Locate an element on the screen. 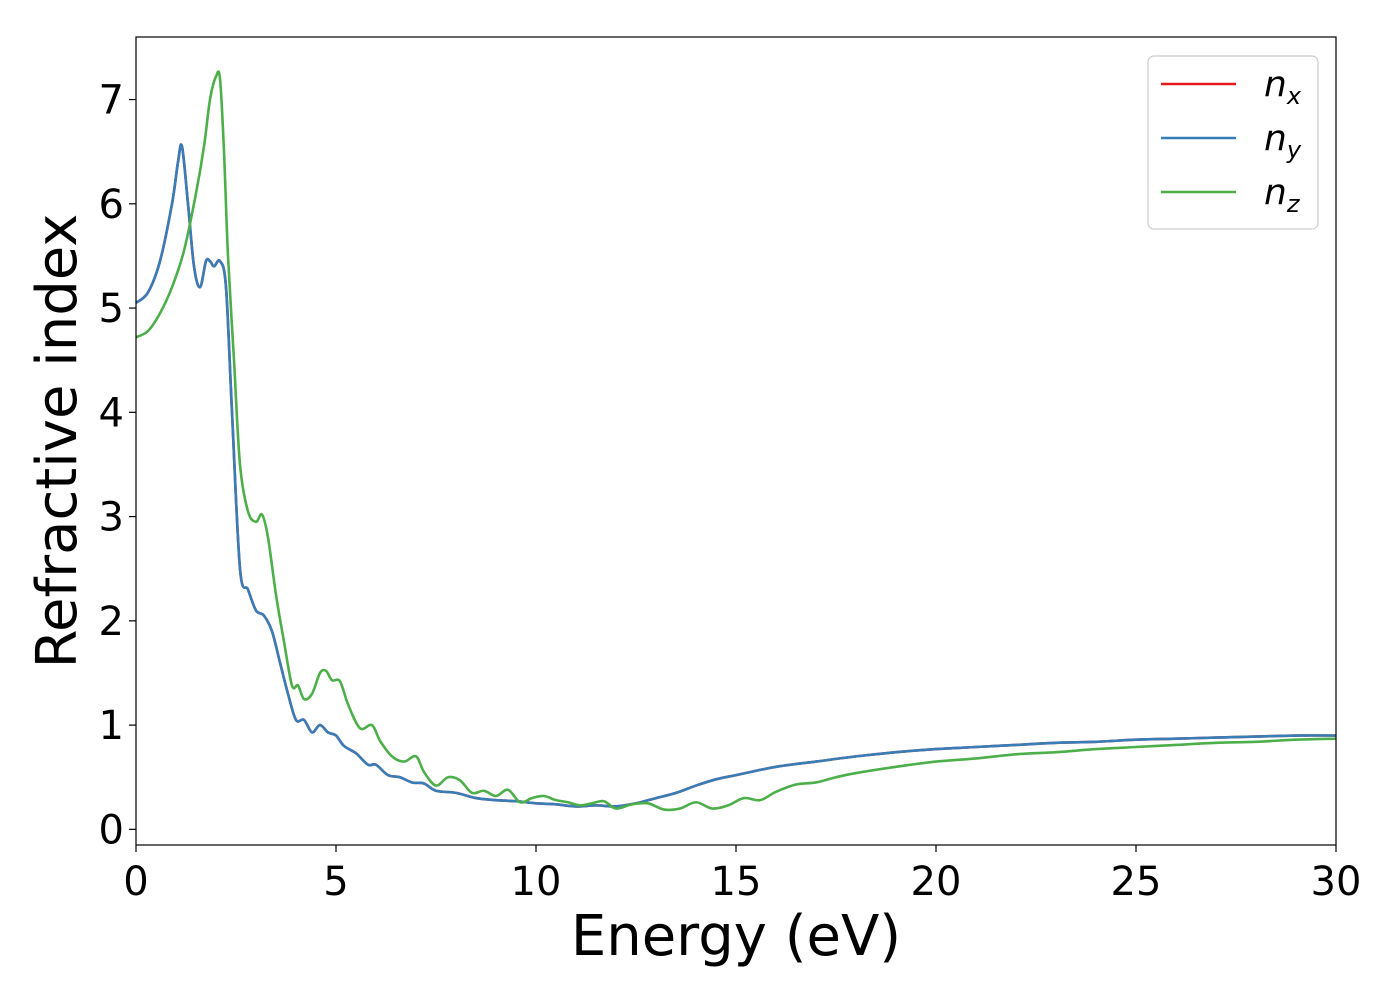 This screenshot has width=1400, height=1000. x-tick-label: 30 is located at coordinates (1336, 882).